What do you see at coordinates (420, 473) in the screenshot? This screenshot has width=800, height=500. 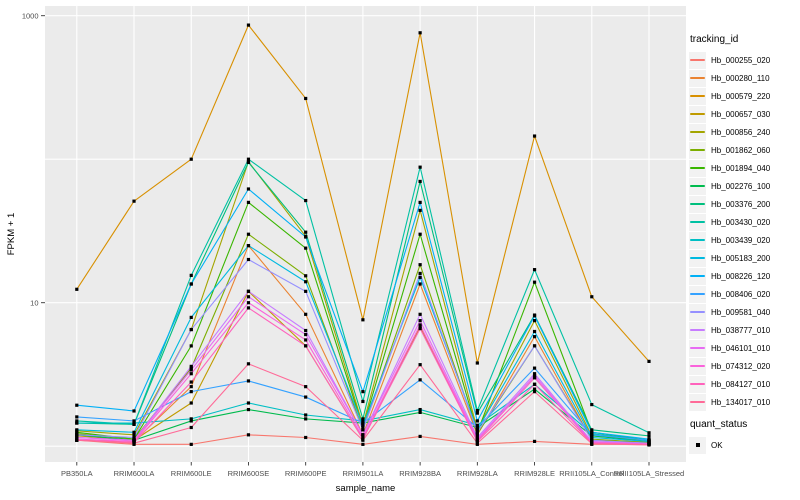 I see `x-tick-label: RRIM928BA` at bounding box center [420, 473].